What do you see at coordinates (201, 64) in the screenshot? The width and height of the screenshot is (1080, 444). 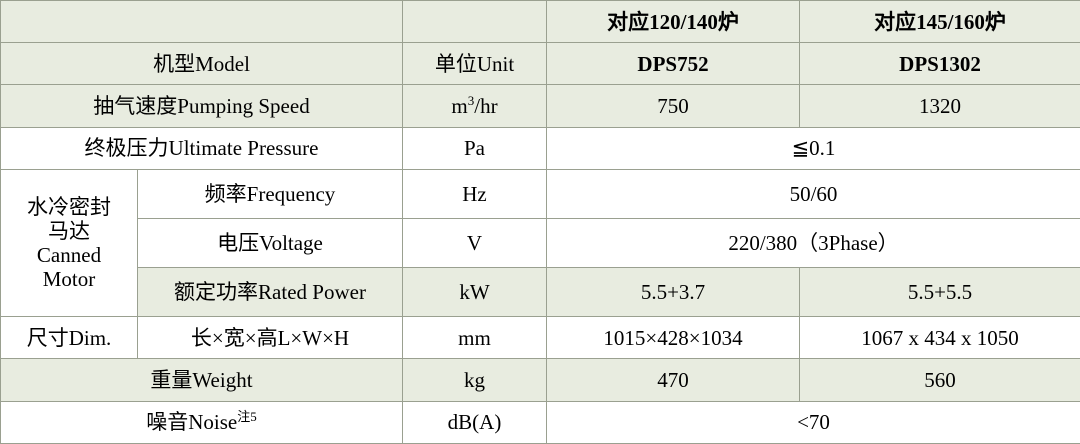 I see `row-label-model: 机型Model` at bounding box center [201, 64].